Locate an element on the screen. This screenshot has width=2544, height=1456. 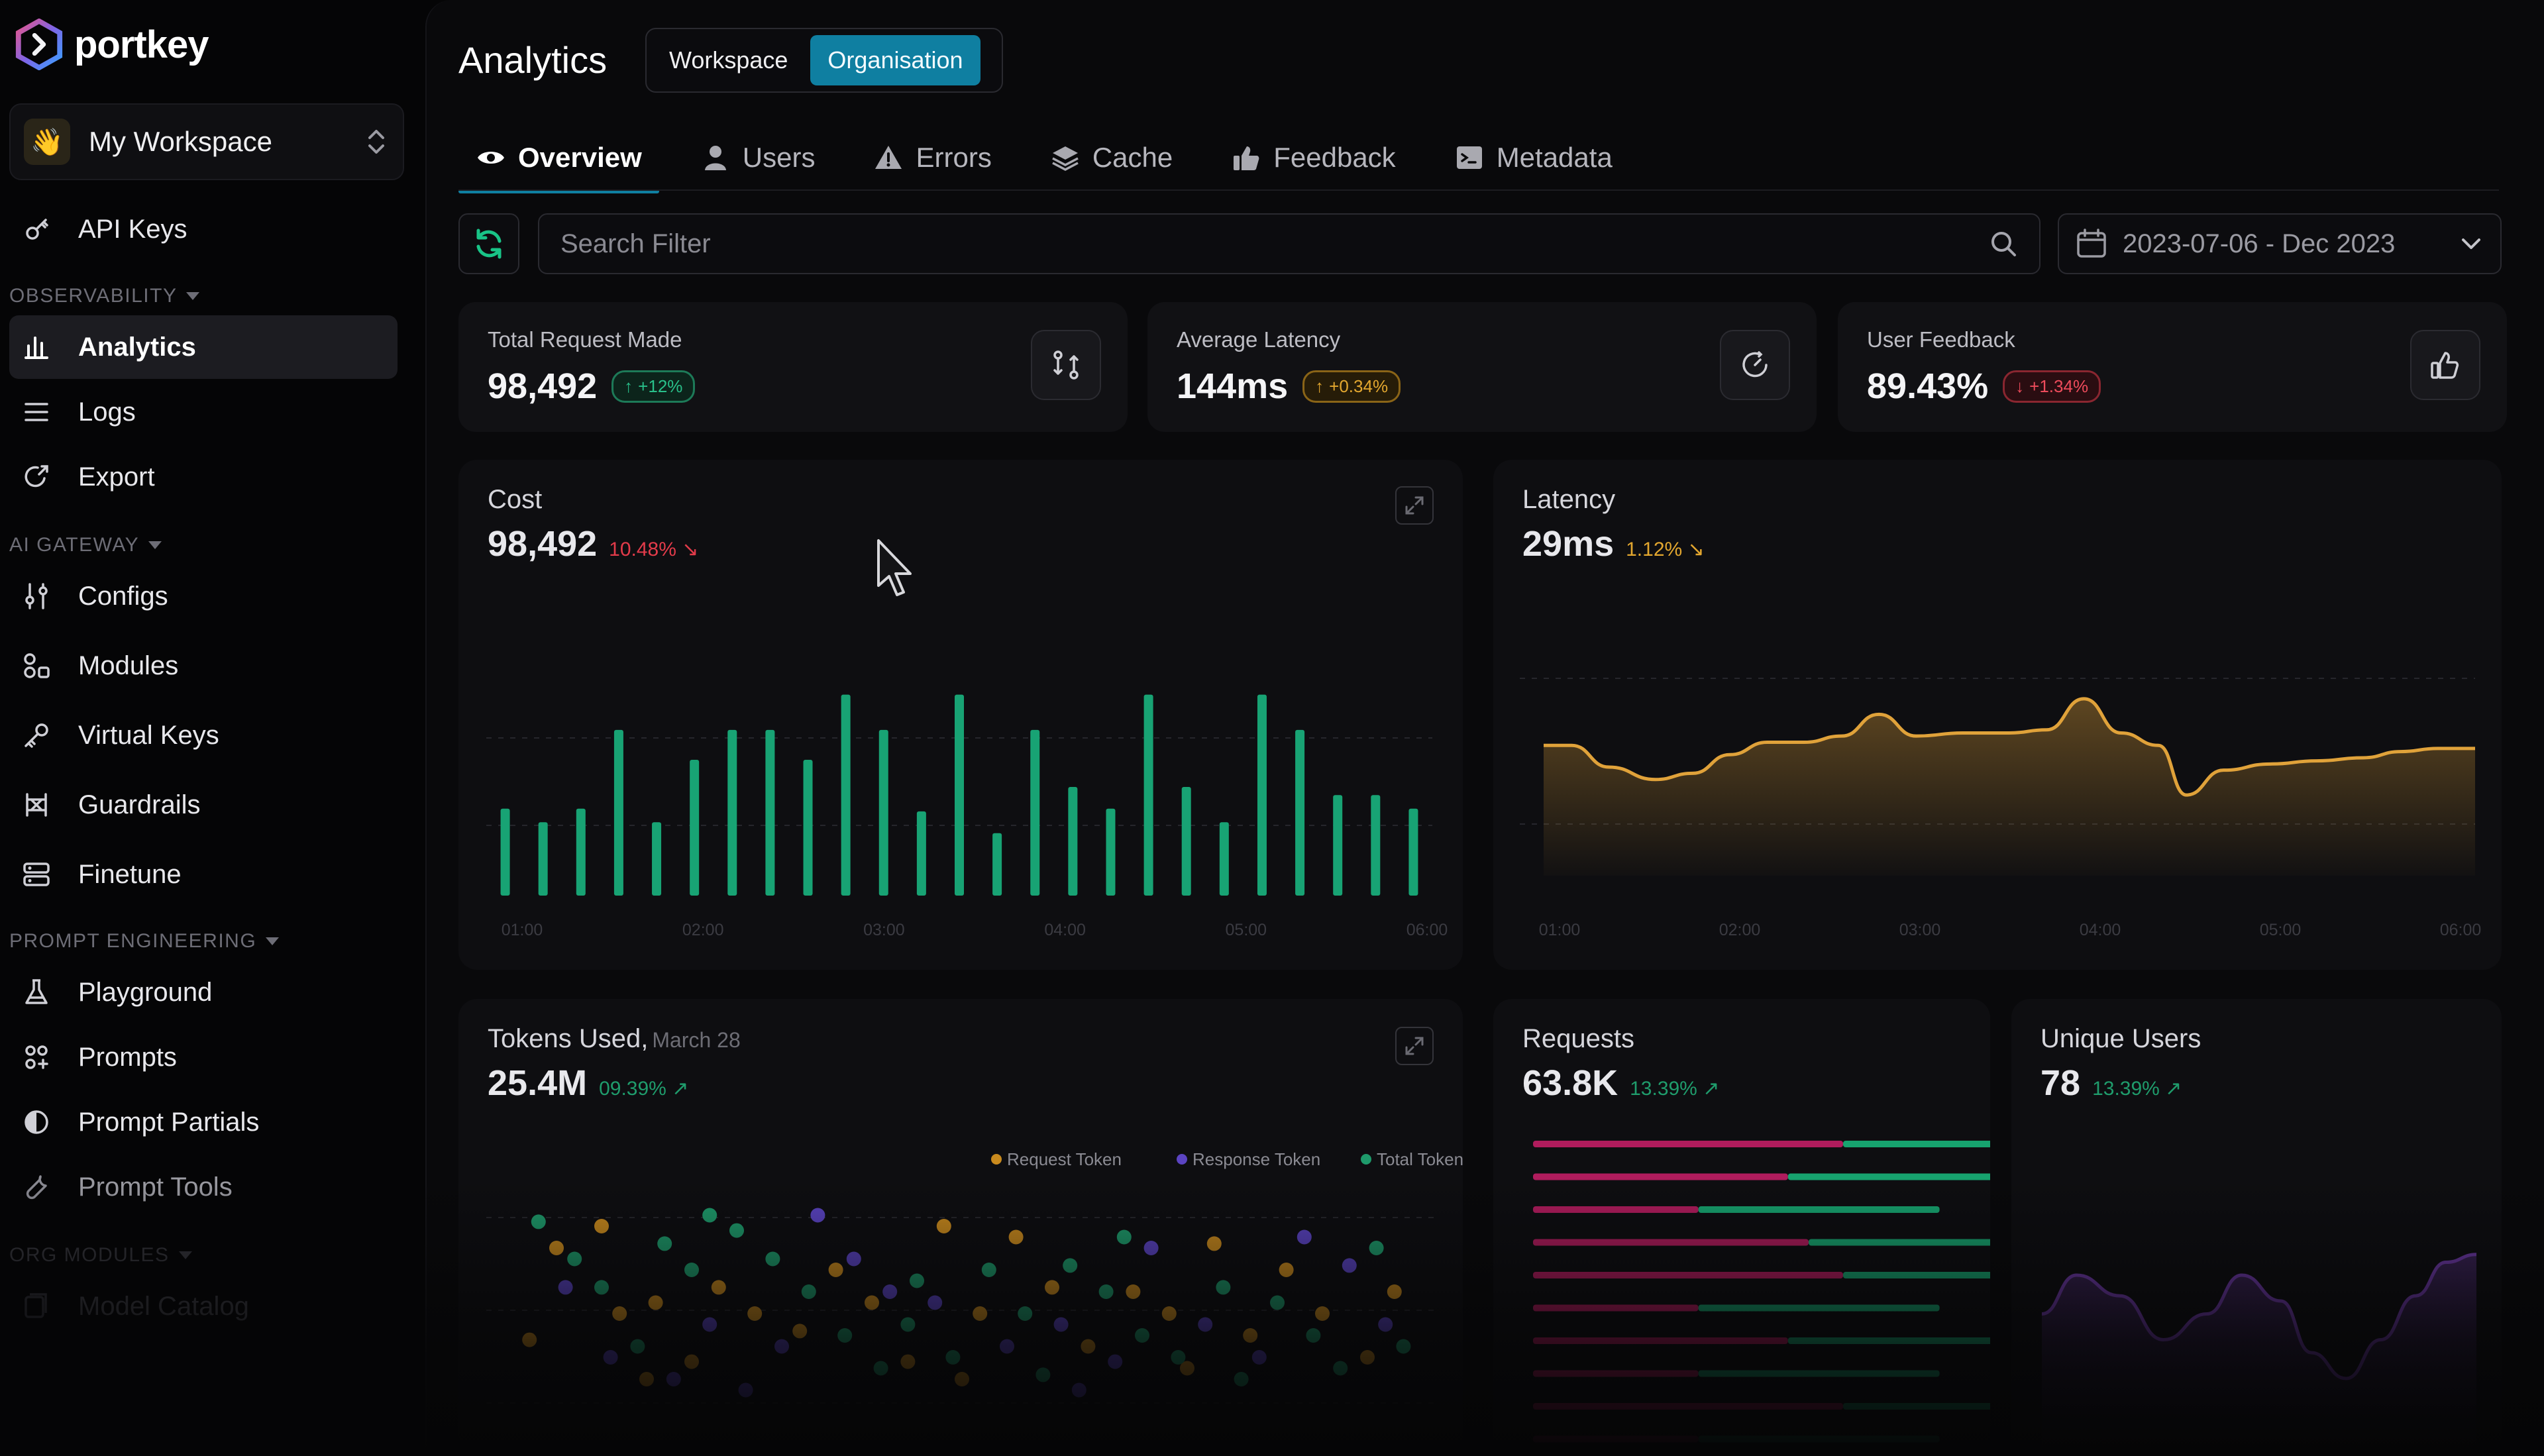
card-change-value: 13.39% is located at coordinates (1663, 1089).